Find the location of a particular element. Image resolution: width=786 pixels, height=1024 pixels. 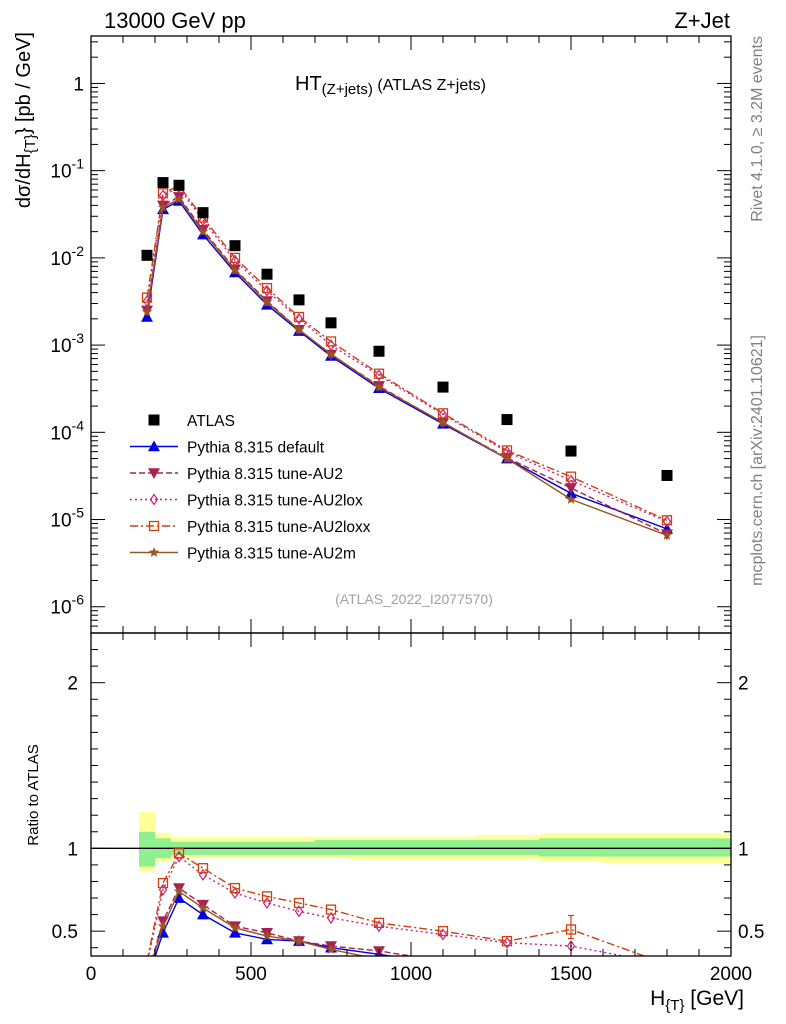

legend-label: Pythia 8.315 tune-AU2m is located at coordinates (271, 554).